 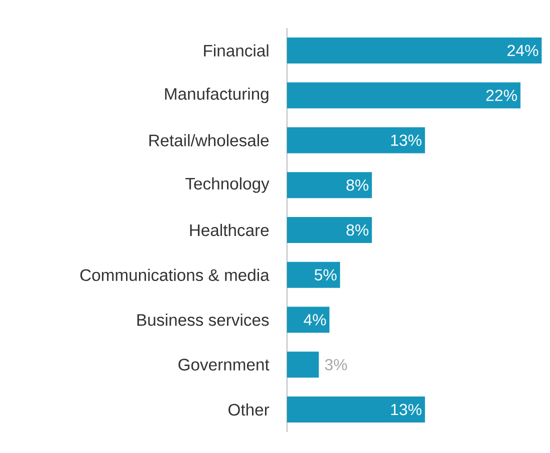 What do you see at coordinates (501, 95) in the screenshot?
I see `data-label: 22%` at bounding box center [501, 95].